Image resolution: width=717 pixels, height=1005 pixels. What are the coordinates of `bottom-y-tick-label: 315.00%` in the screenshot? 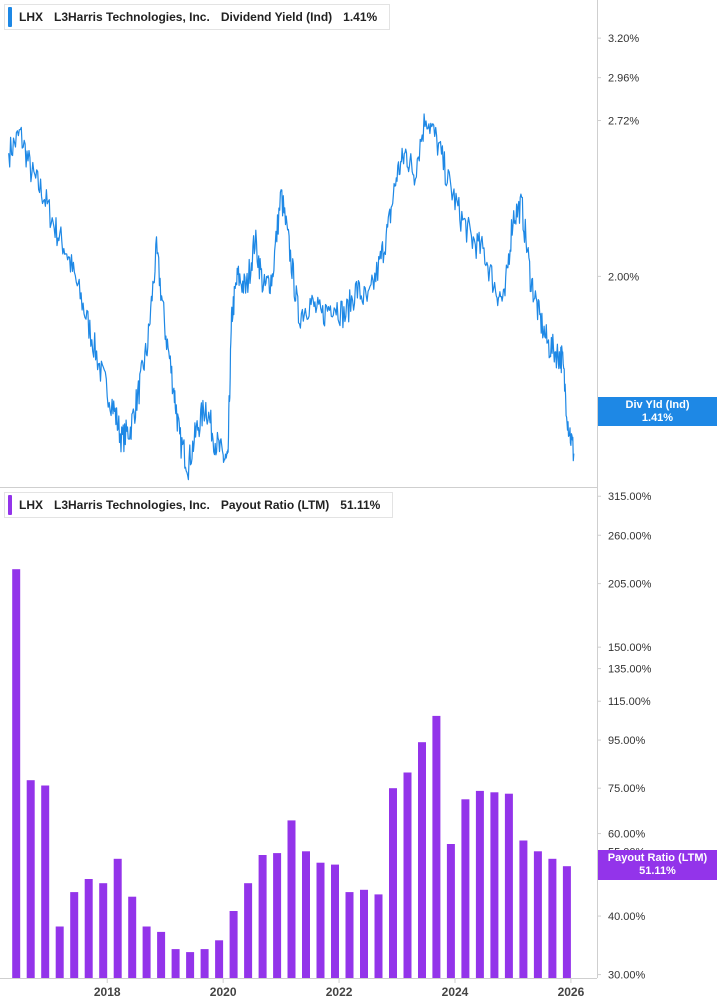 It's located at (630, 497).